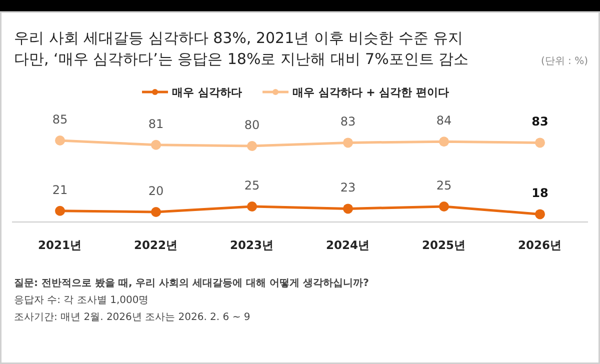 The width and height of the screenshot is (600, 364). I want to click on chart-title: 우리 사회 세대갈등 심각하다 83%, 2021년 이후 비슷한 수준 유지, so click(239, 38).